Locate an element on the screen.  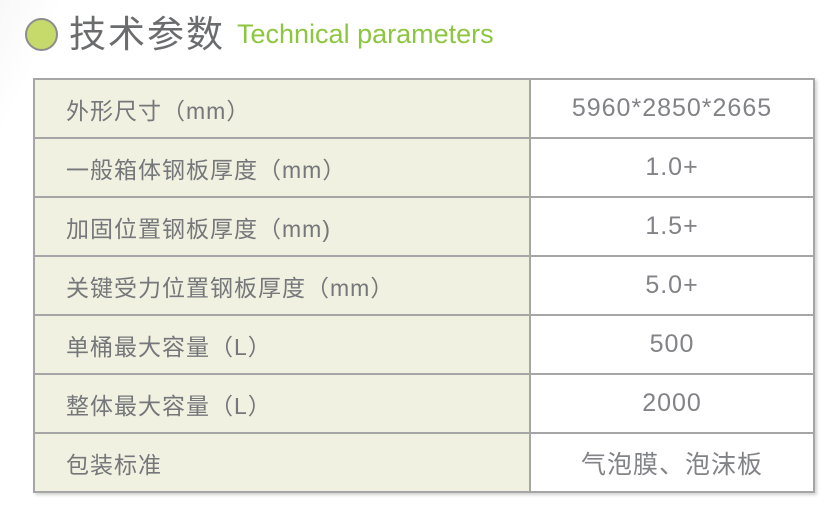
spec-value-cell: 2000 is located at coordinates (672, 403).